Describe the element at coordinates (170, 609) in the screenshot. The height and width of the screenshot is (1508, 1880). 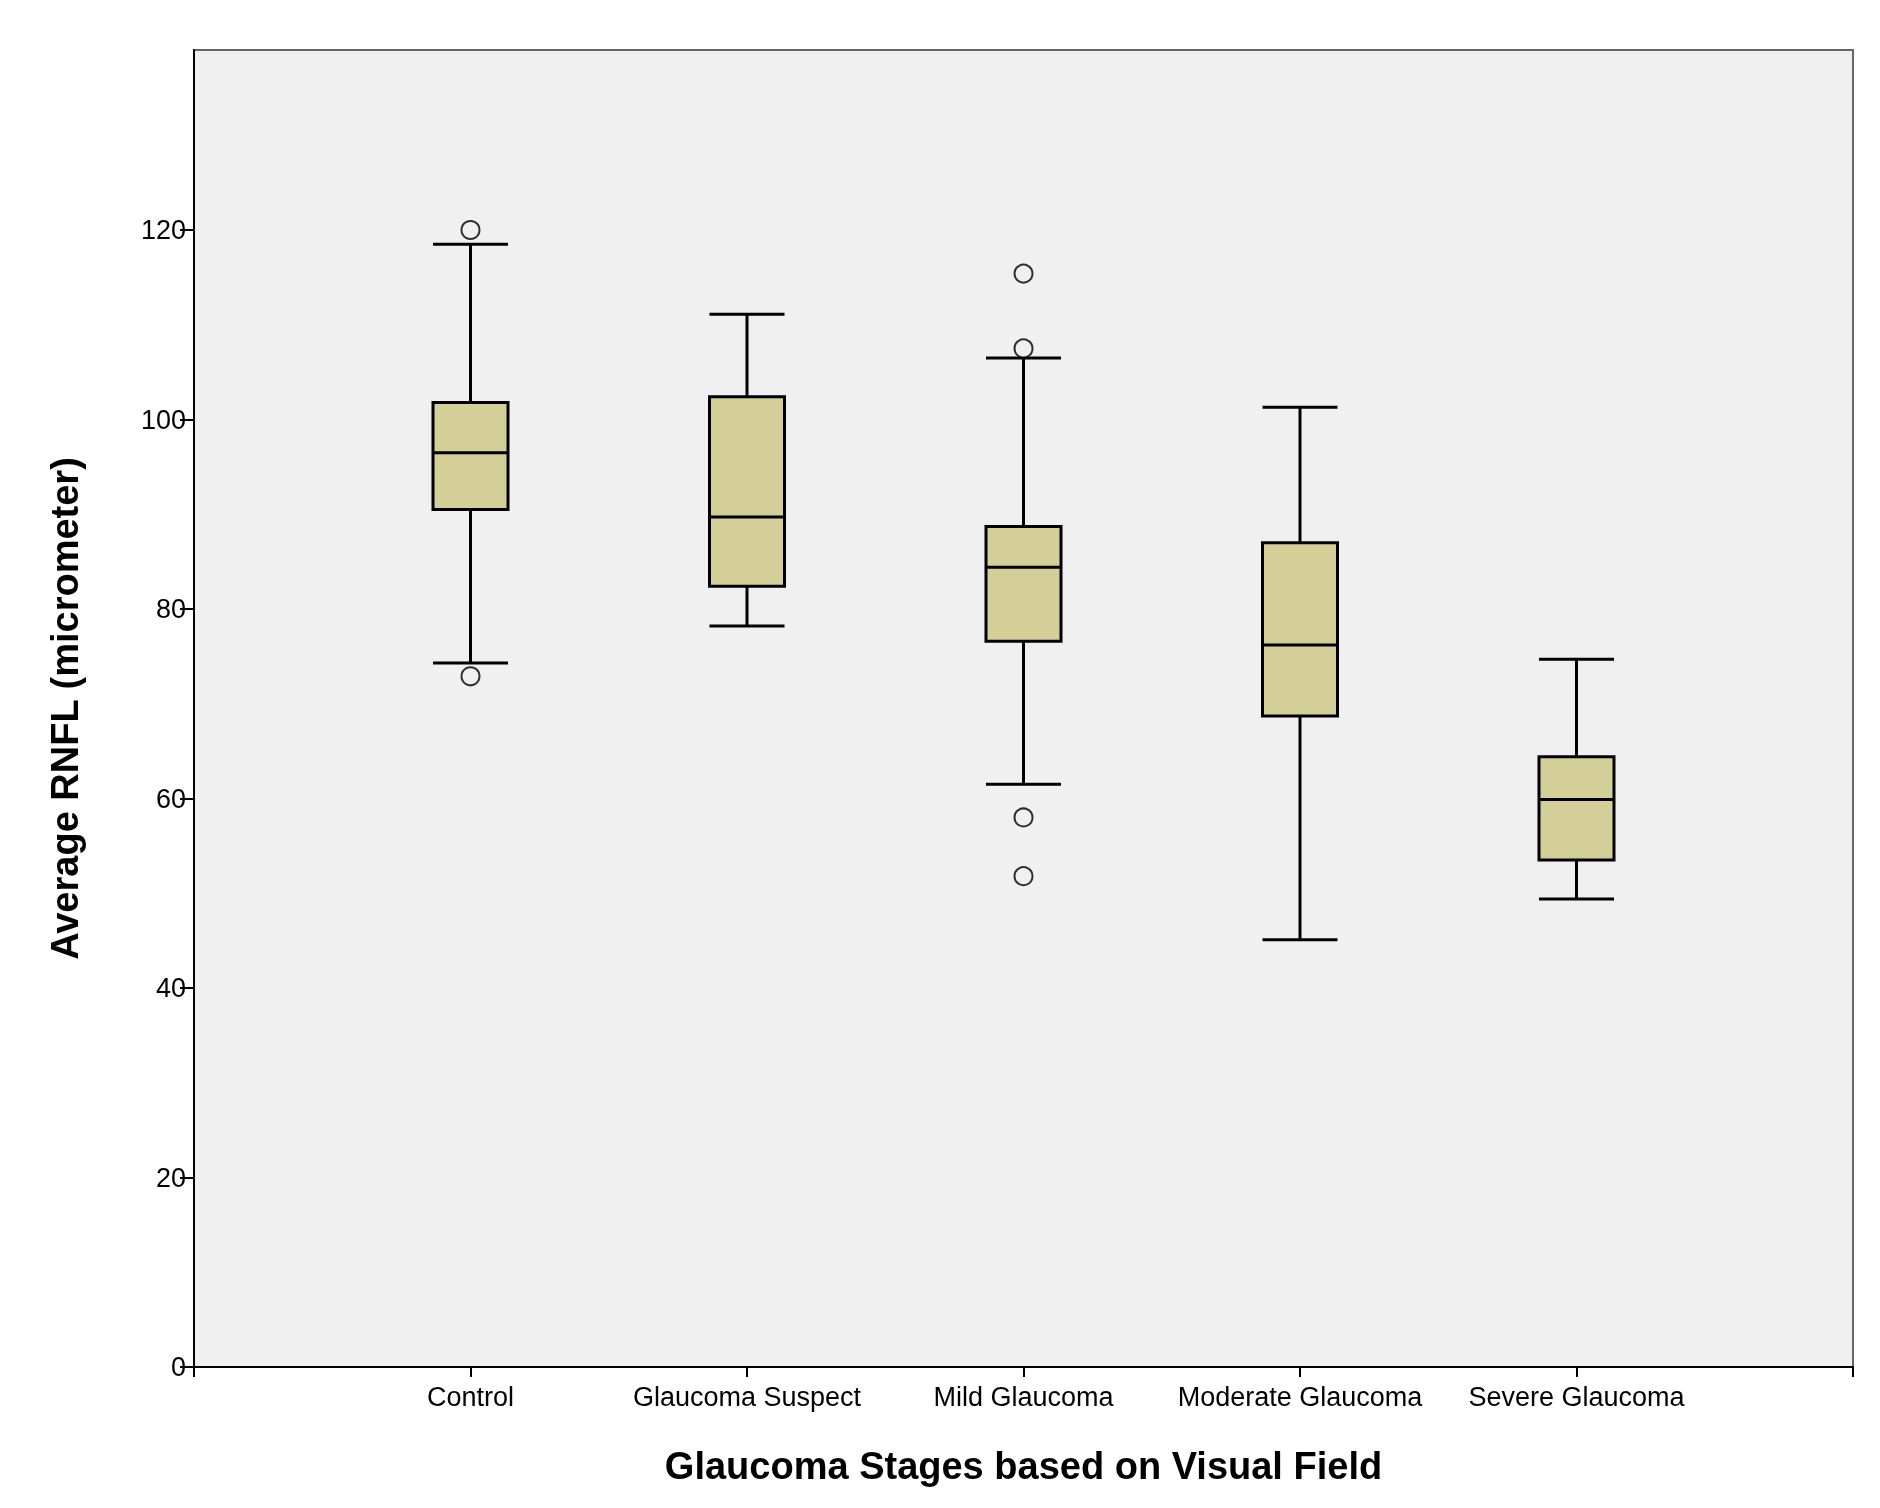
I see `y-tick-label: 80` at that location.